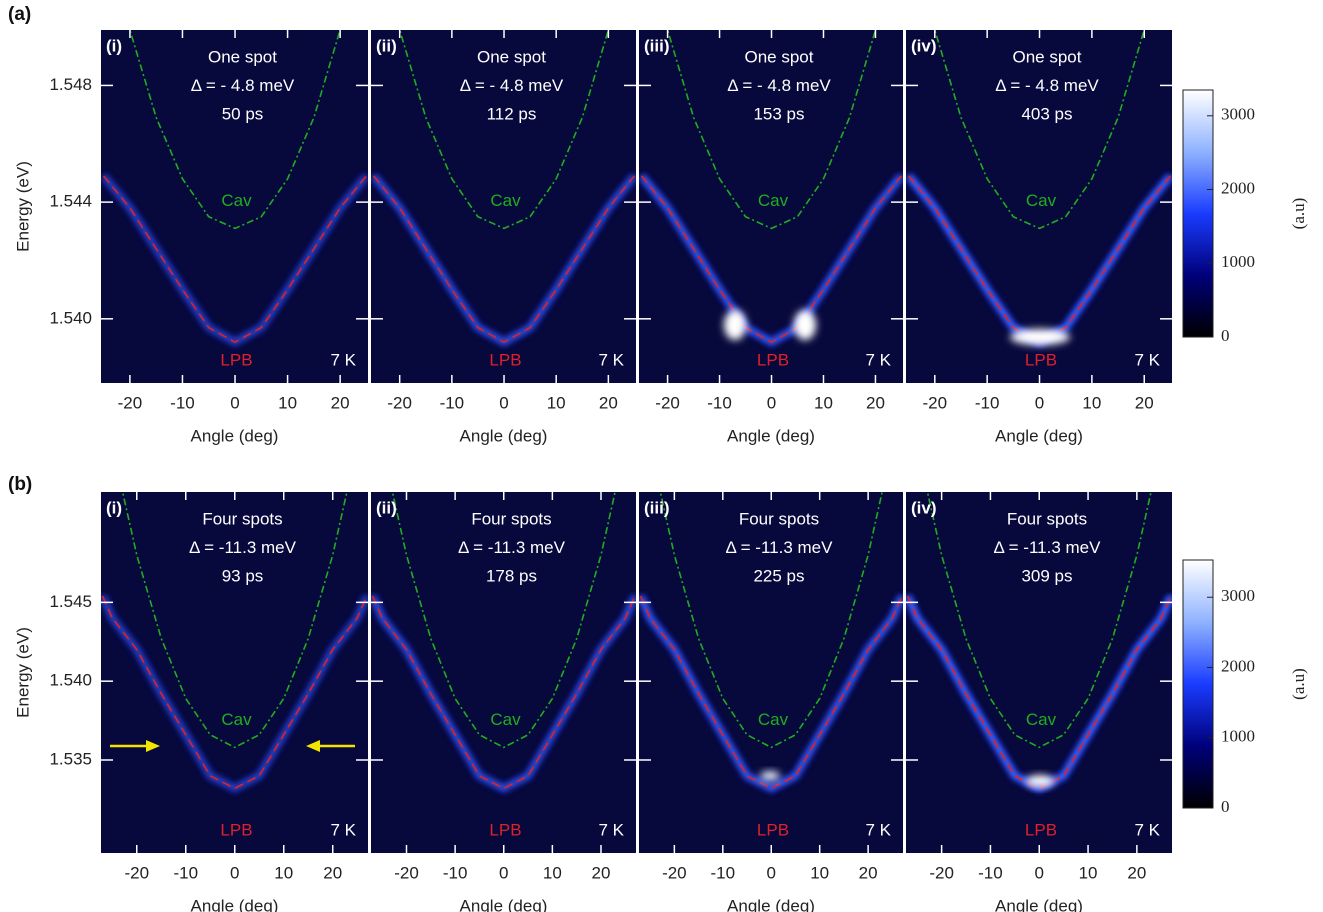 The height and width of the screenshot is (912, 1323). Describe the element at coordinates (512, 113) in the screenshot. I see `panel-text: 112 ps` at that location.